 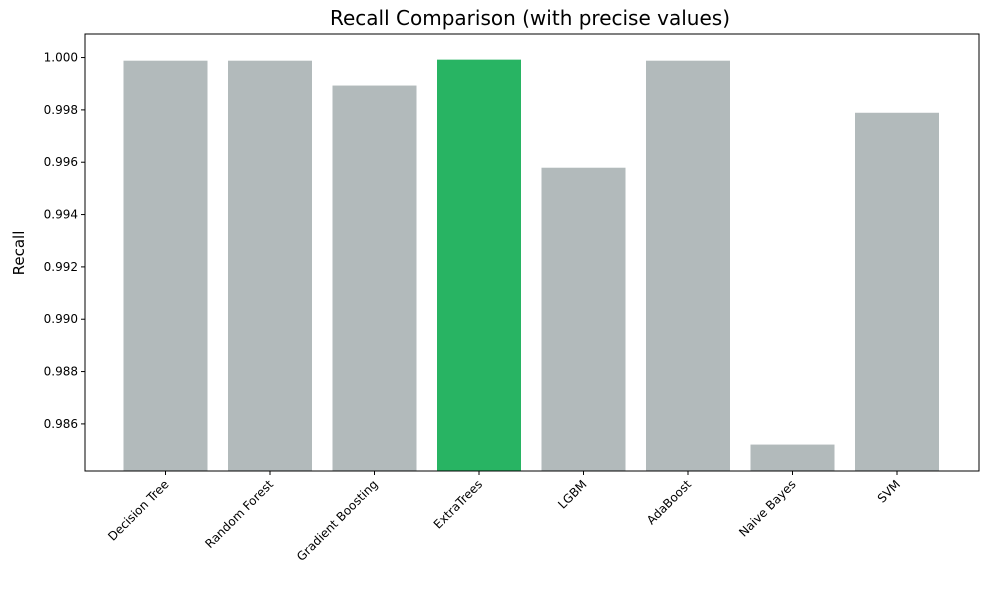 What do you see at coordinates (688, 266) in the screenshot?
I see `bar-adaboost` at bounding box center [688, 266].